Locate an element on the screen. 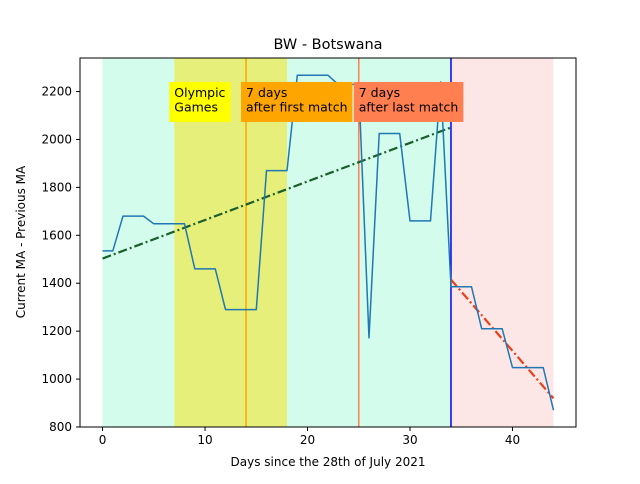 The height and width of the screenshot is (484, 640). y-tick-label: 1000 is located at coordinates (56, 379).